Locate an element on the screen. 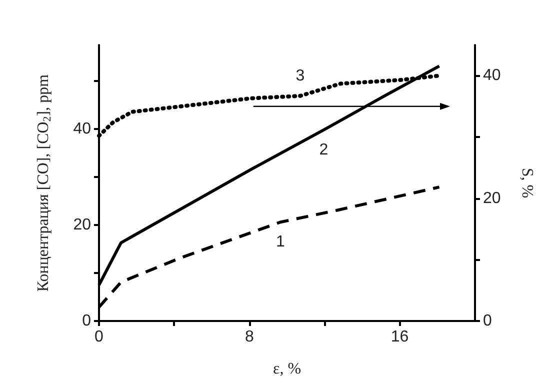 This screenshot has height=386, width=552. y2-axis-title: S, % is located at coordinates (527, 183).